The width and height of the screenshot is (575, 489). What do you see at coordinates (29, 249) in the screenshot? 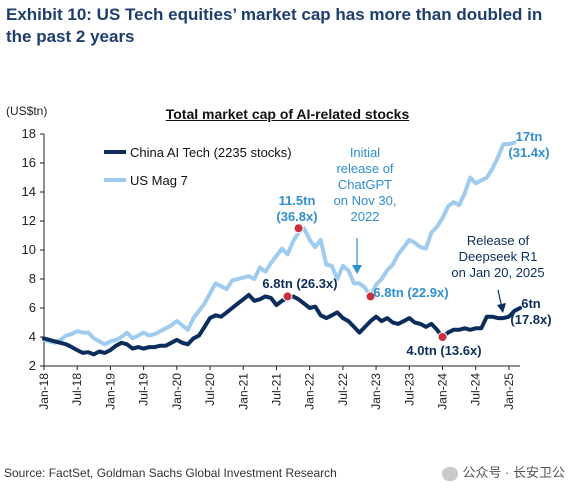
I see `y-tick-label: 10` at bounding box center [29, 249].